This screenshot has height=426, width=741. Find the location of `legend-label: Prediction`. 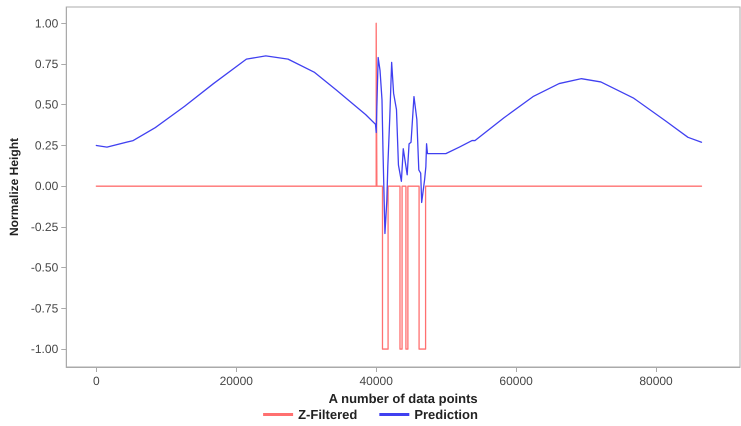

legend-label: Prediction is located at coordinates (446, 414).